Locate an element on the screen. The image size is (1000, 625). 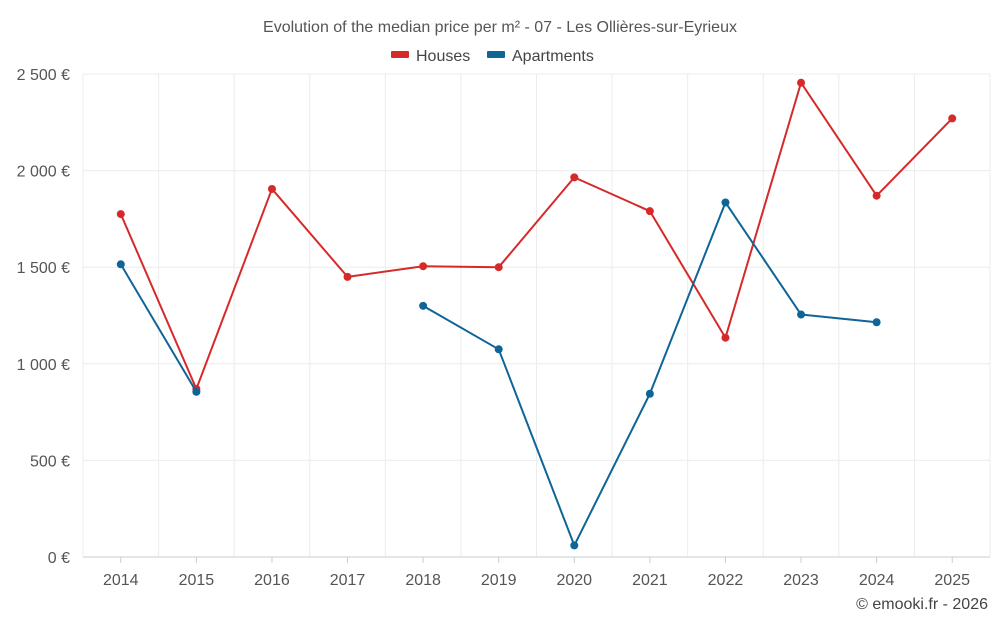
x-tick-label: 2015 is located at coordinates (197, 580).